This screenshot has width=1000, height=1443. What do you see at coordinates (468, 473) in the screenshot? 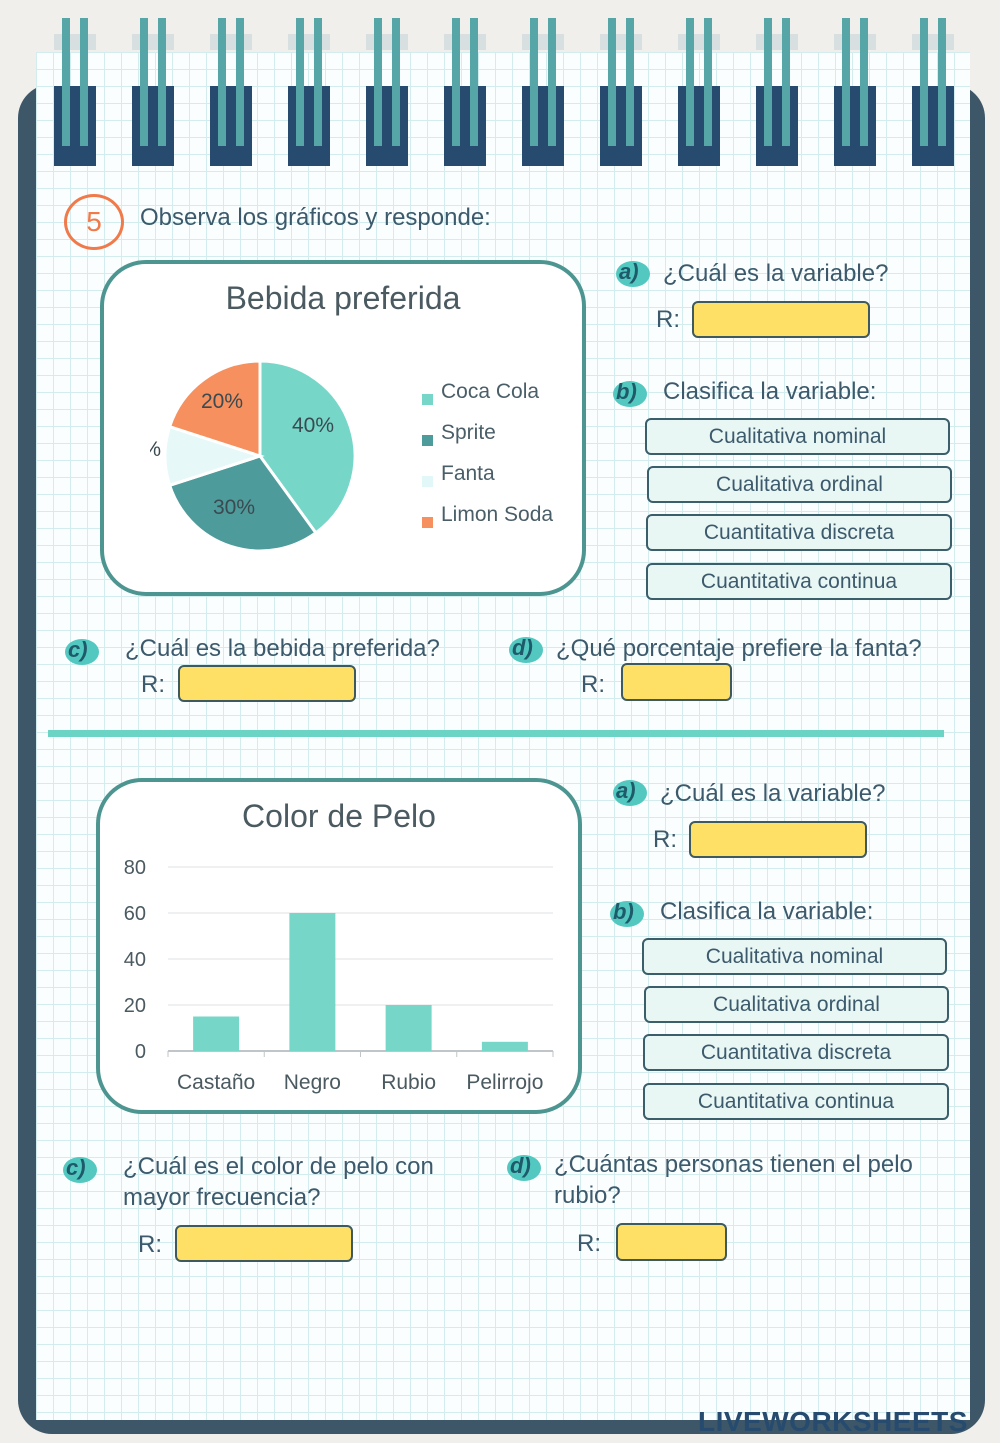
I see `legend-label: Fanta` at bounding box center [468, 473].